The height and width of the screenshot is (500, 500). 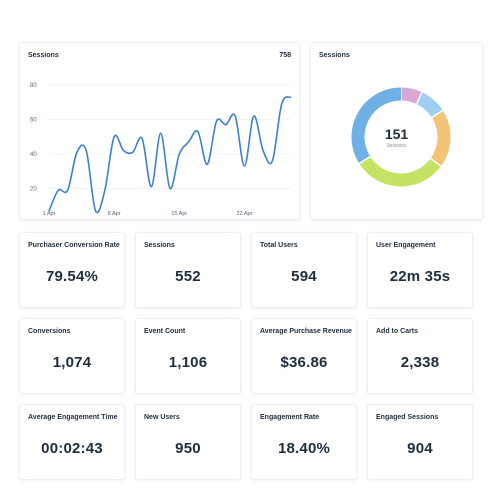 I want to click on kpi-card-user-engagement: User Engagement 22m 35s, so click(x=420, y=270).